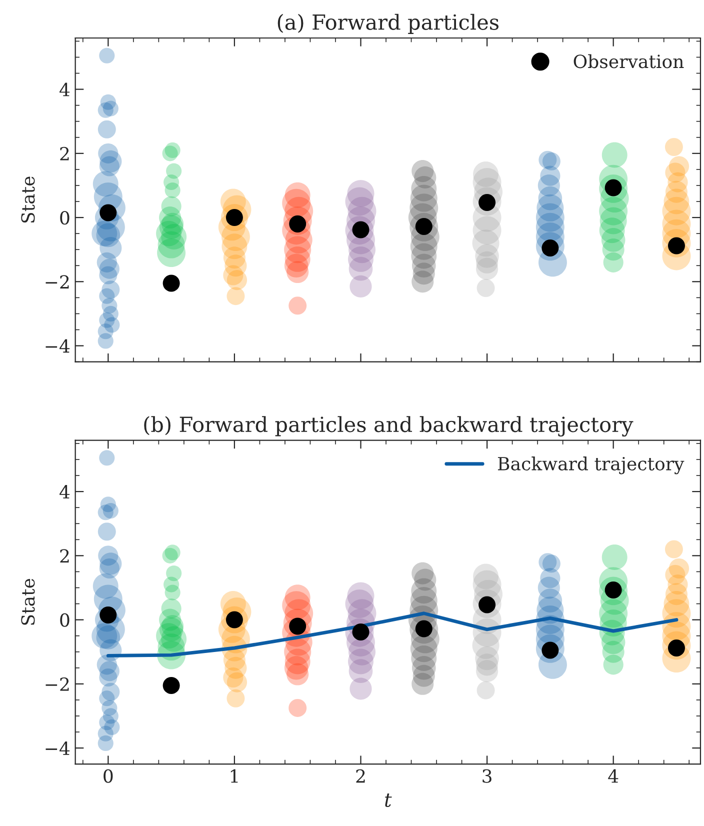 This screenshot has width=704, height=826. Describe the element at coordinates (389, 426) in the screenshot. I see `chart-title: (b) Forward particles and backward trajectory` at that location.